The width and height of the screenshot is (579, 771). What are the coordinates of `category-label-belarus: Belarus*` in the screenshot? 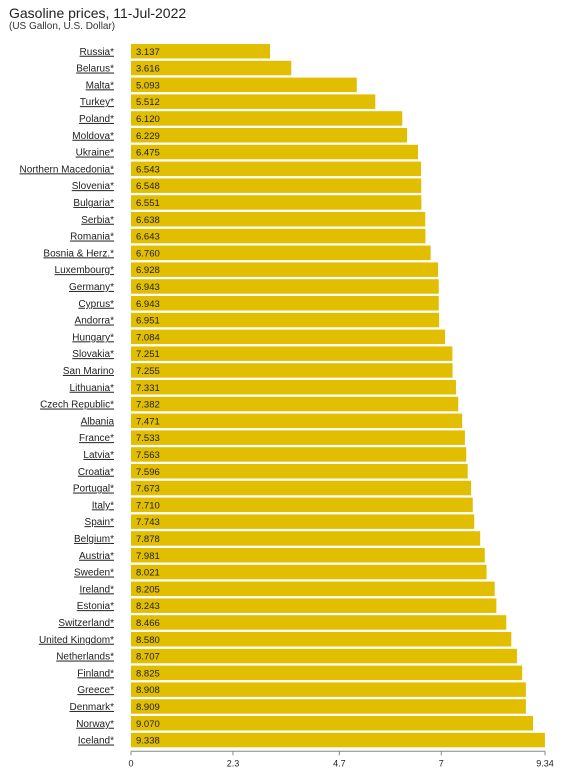 It's located at (95, 69).